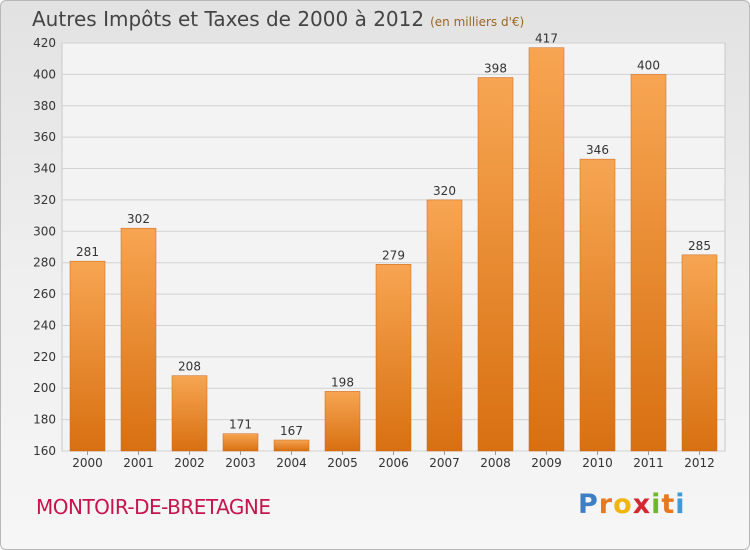  I want to click on y-tick-label: 400, so click(44, 74).